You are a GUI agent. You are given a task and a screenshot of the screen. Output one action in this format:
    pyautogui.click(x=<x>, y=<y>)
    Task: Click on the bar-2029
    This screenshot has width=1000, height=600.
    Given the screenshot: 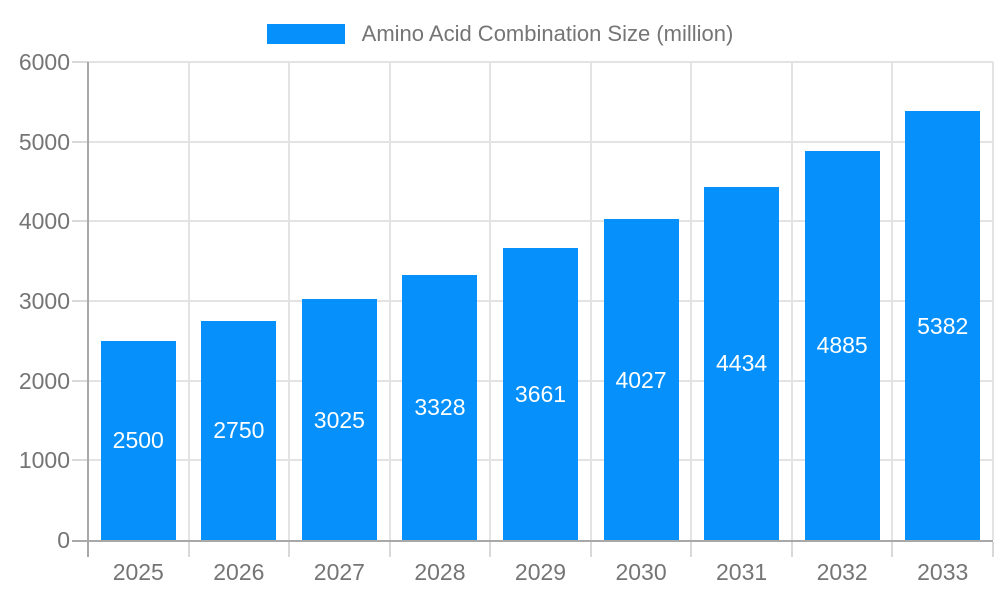 What is the action you would take?
    pyautogui.click(x=540, y=394)
    